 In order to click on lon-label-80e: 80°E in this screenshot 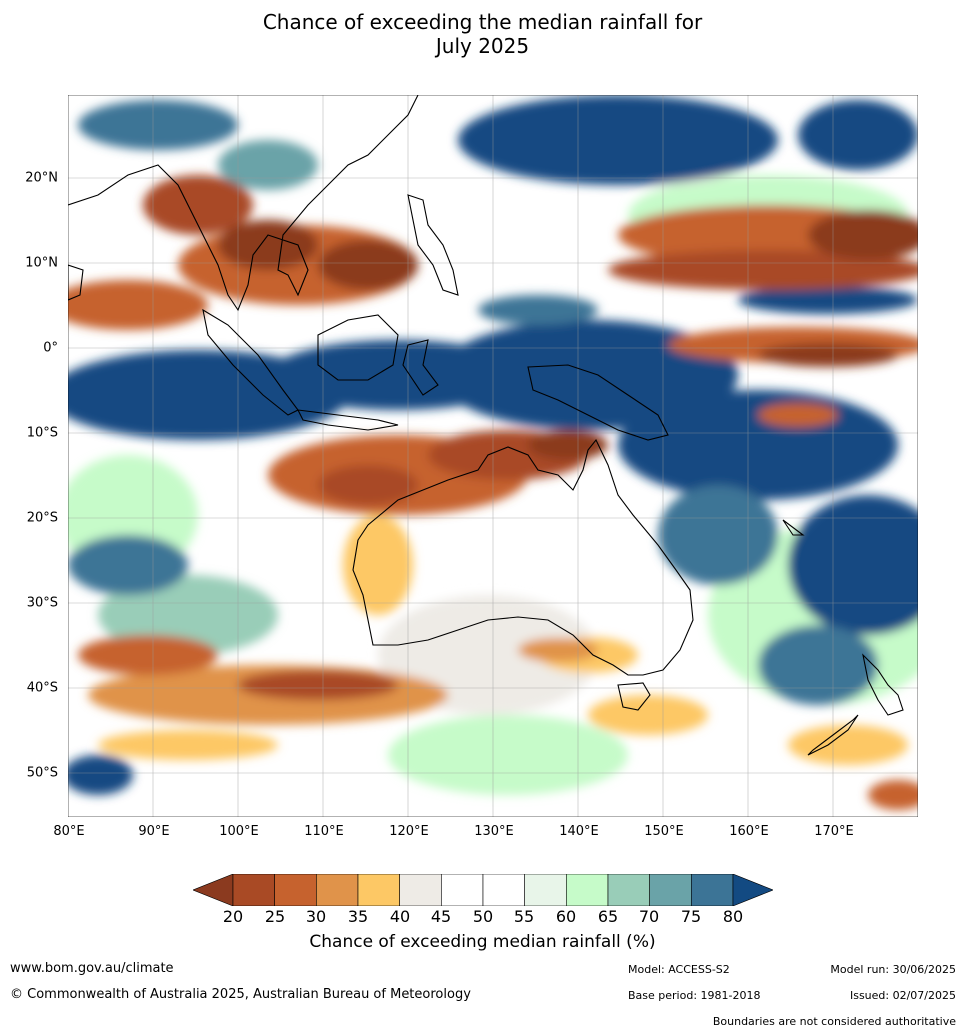, I will do `click(69, 831)`.